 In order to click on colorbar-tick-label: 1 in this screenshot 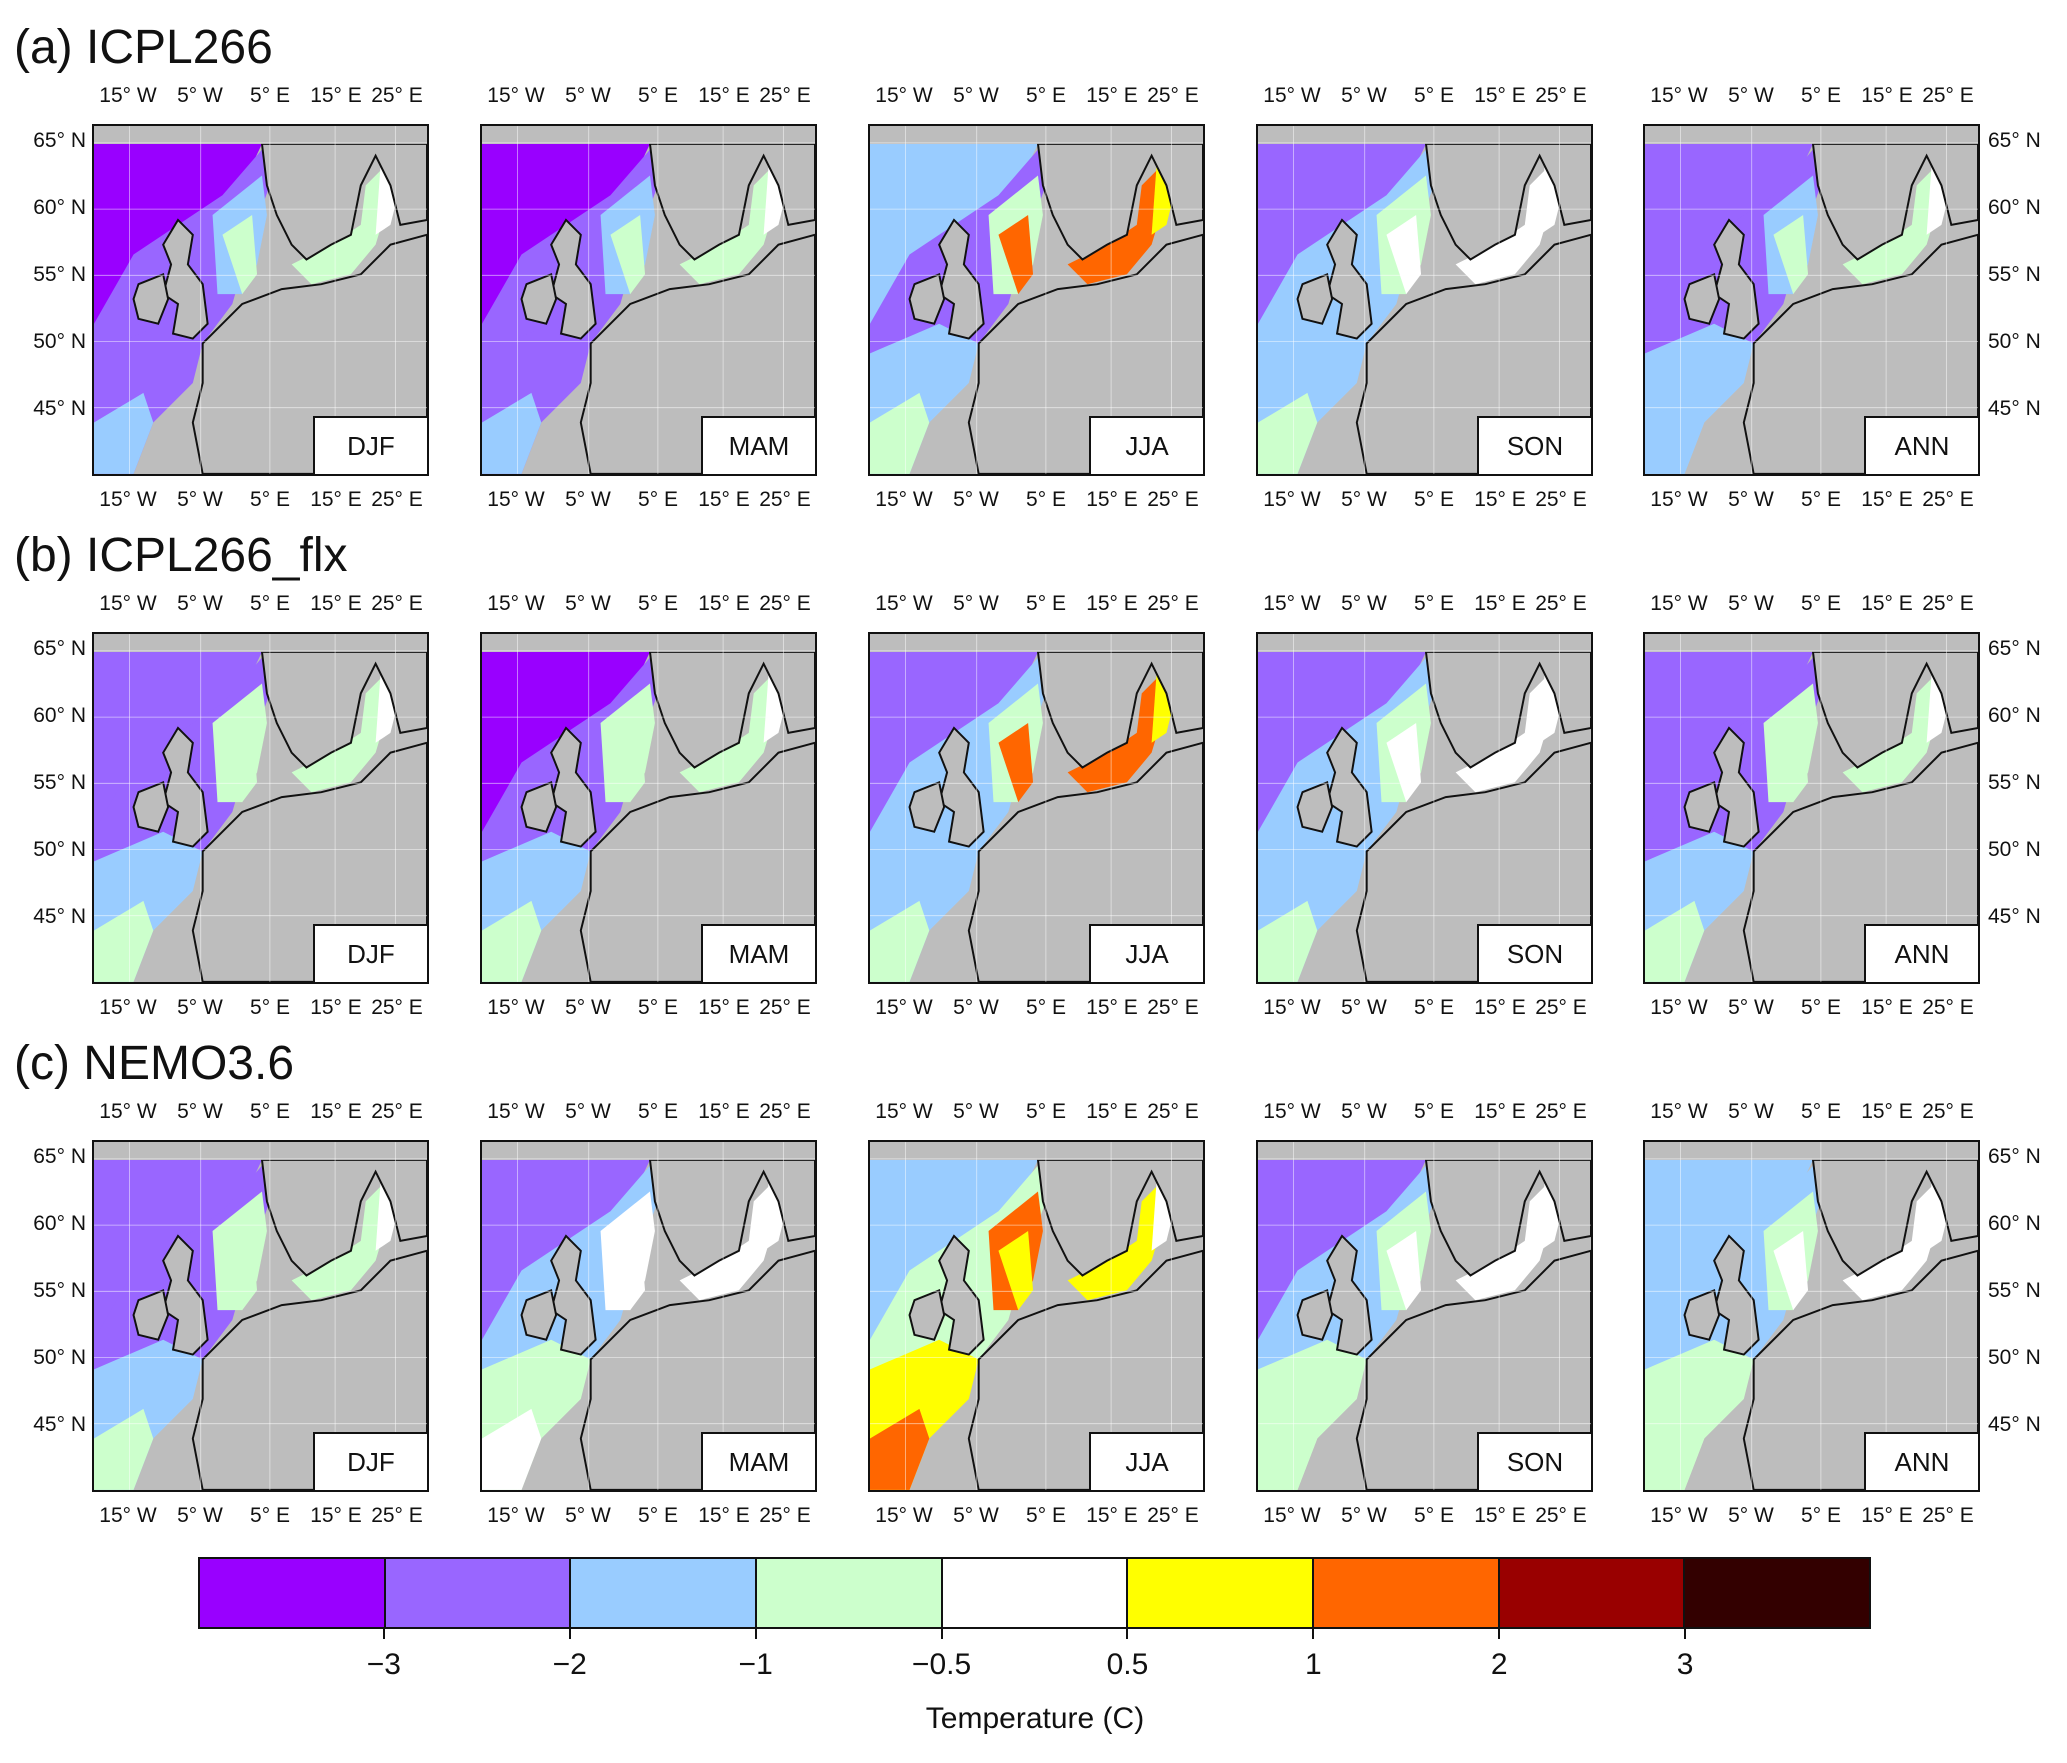, I will do `click(1313, 1664)`.